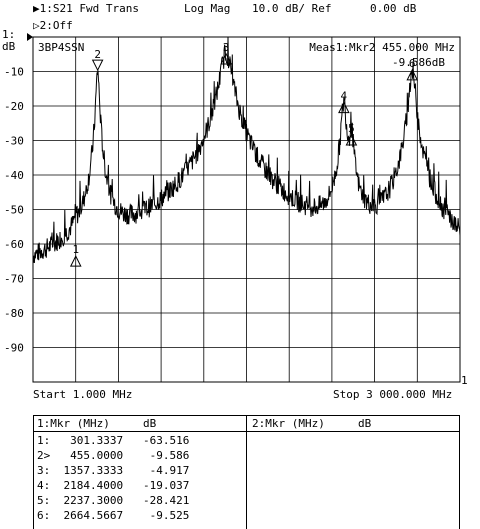  Describe the element at coordinates (97, 54) in the screenshot. I see `marker-2-label: 2` at that location.